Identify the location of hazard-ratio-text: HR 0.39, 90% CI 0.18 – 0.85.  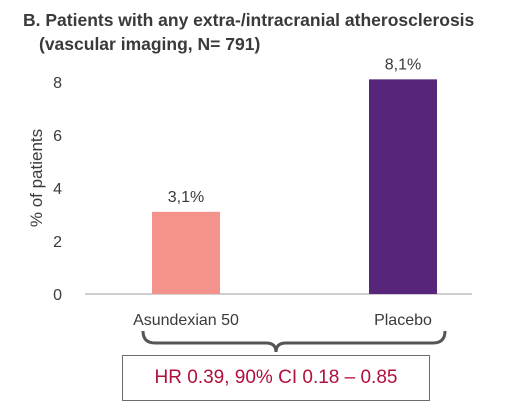
(276, 377).